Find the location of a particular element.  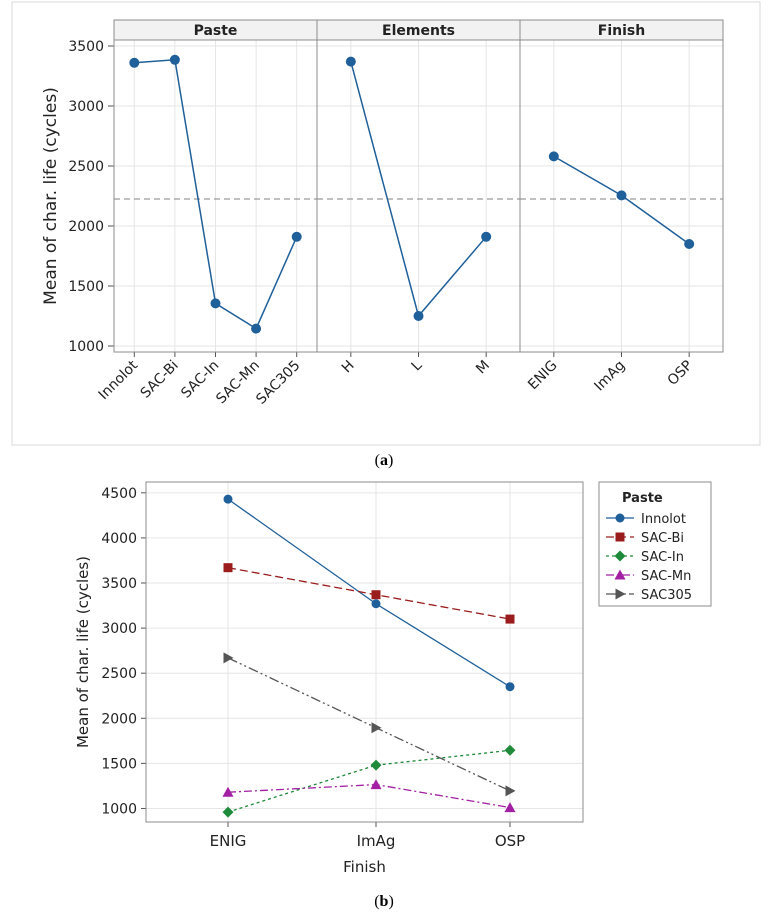

y-tick-label: 4500 is located at coordinates (119, 494).